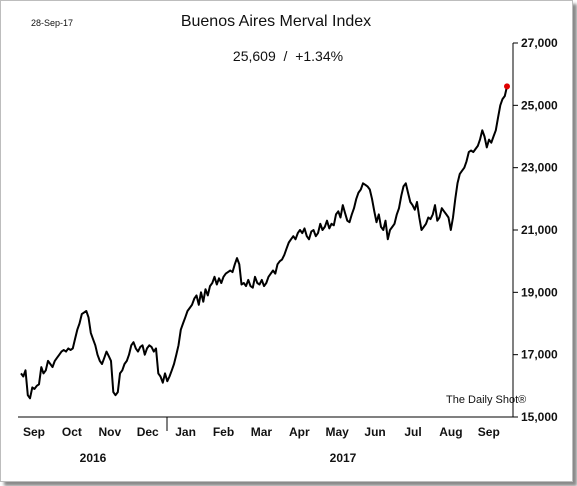  Describe the element at coordinates (52, 23) in the screenshot. I see `date-stamp: 28-Sep-17` at that location.